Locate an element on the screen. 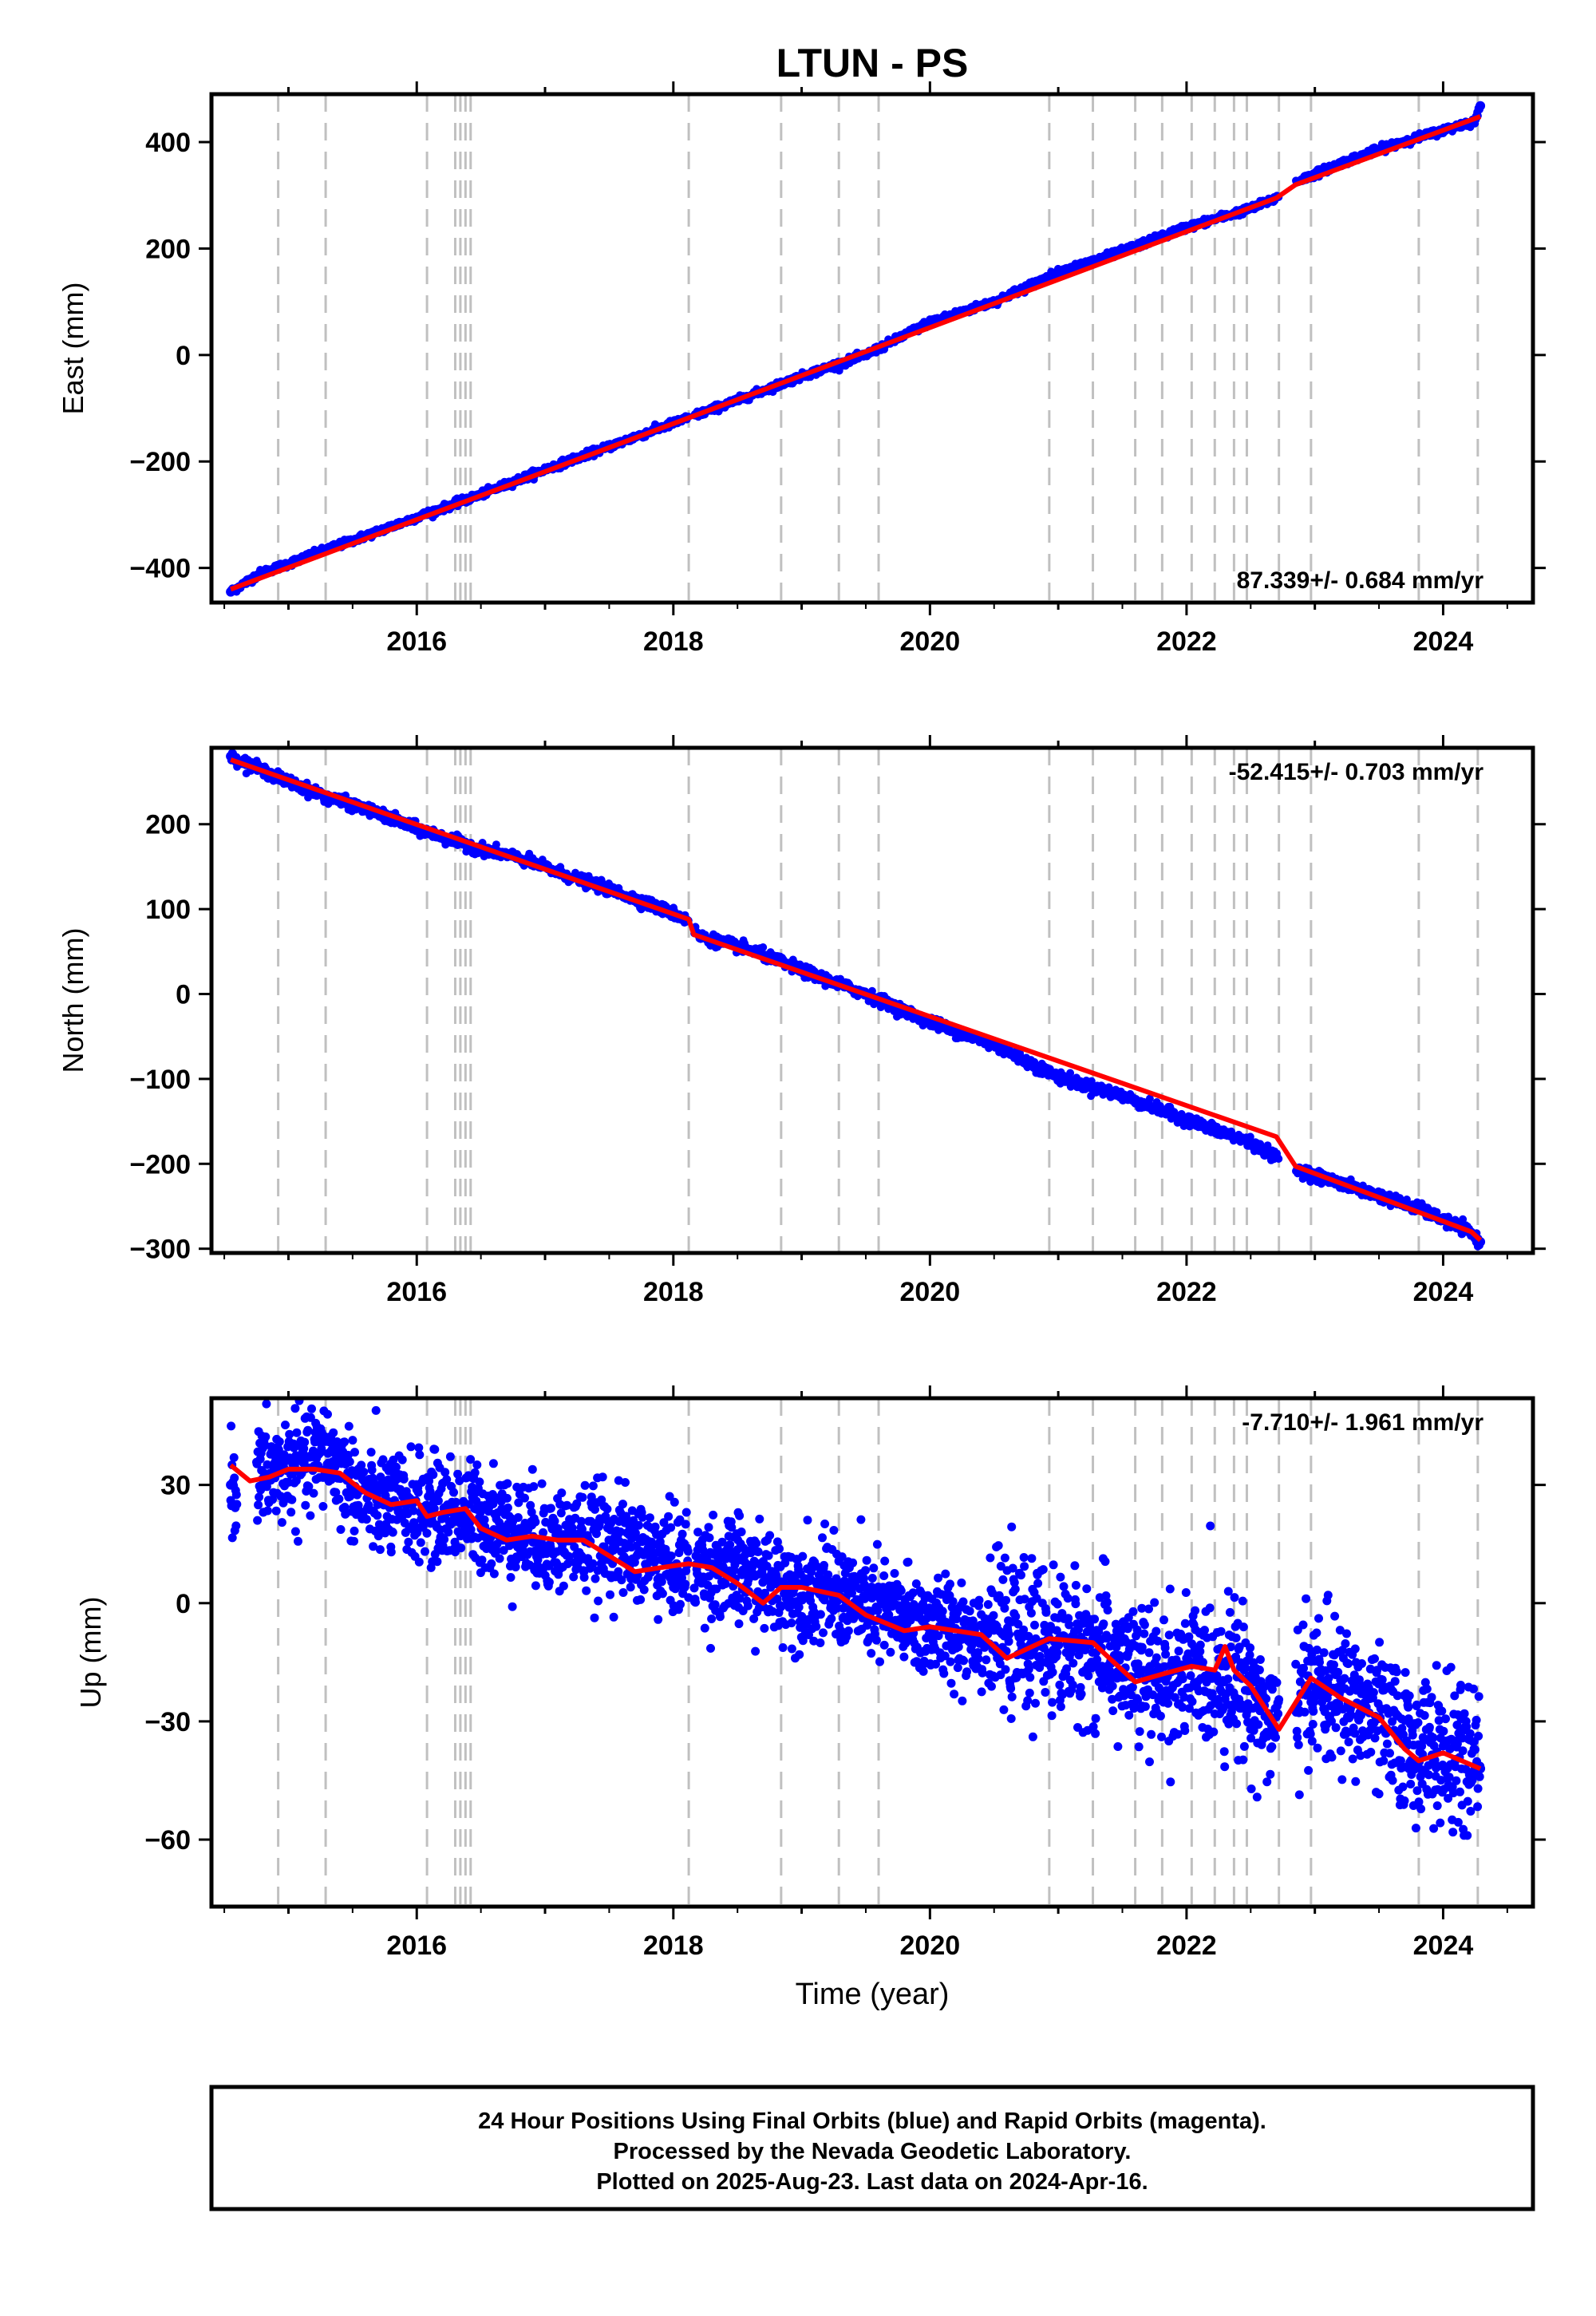  x-tick-label: 2020 is located at coordinates (930, 1292).